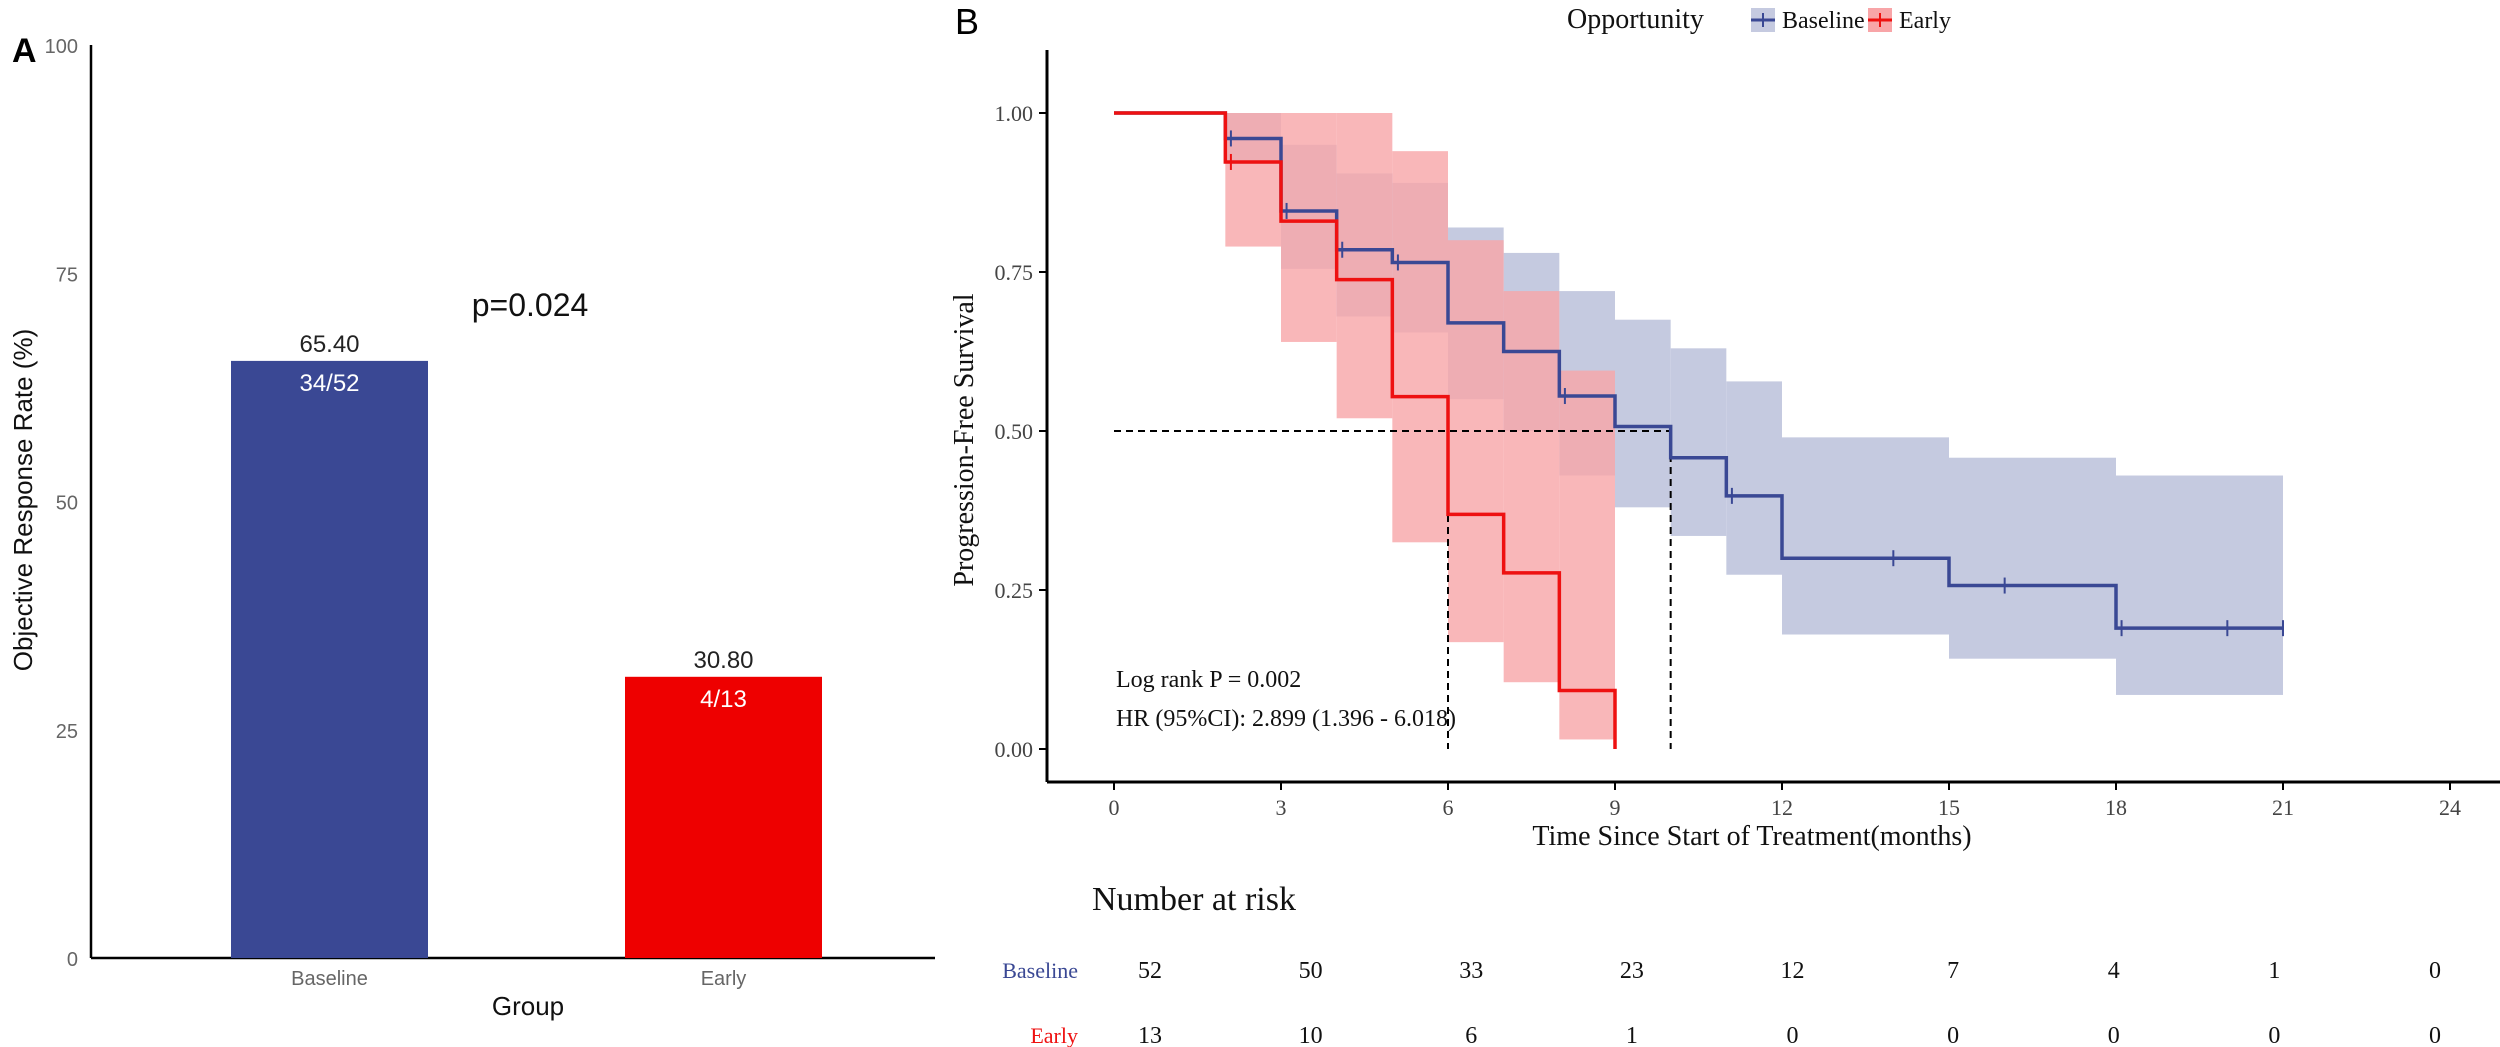 This screenshot has height=1047, width=2500. I want to click on b-x-tick-label: 15, so click(1949, 807).